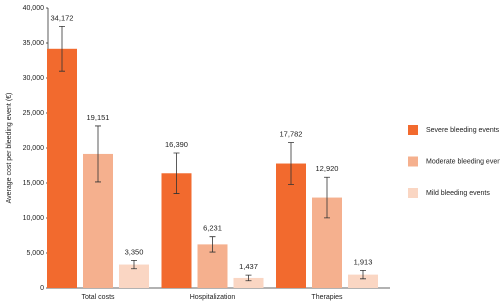 The height and width of the screenshot is (302, 500). I want to click on legend-label: Mild bleeding events, so click(458, 193).